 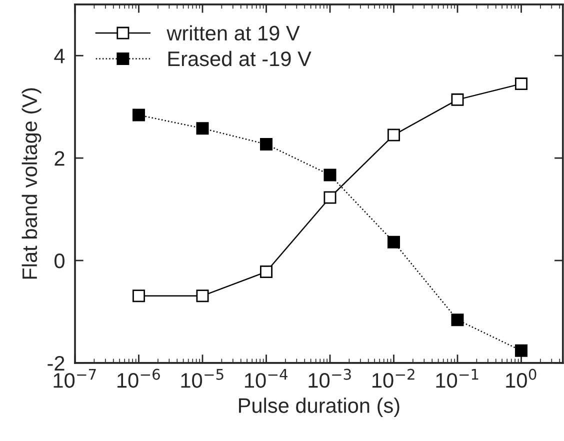 I want to click on y-axis-title: Flat band voltage (V), so click(x=32, y=183).